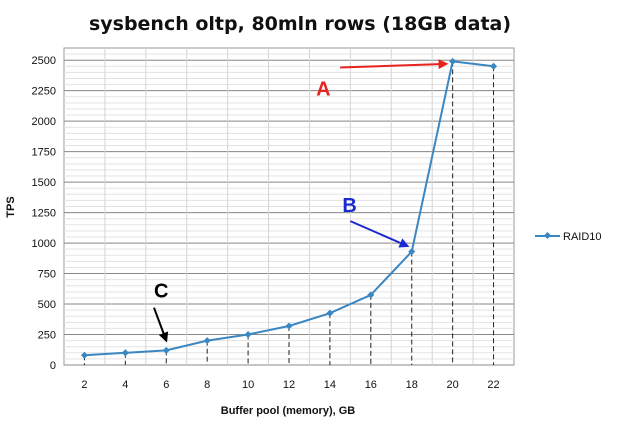 This screenshot has height=434, width=622. Describe the element at coordinates (44, 61) in the screenshot. I see `y-tick-label: 2500` at that location.